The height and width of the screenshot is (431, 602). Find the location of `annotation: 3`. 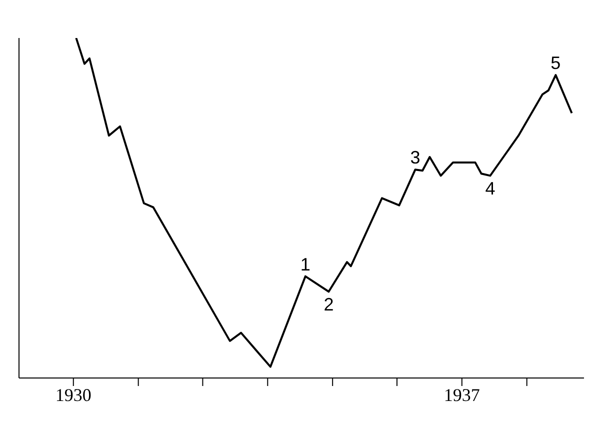

annotation: 3 is located at coordinates (415, 158).